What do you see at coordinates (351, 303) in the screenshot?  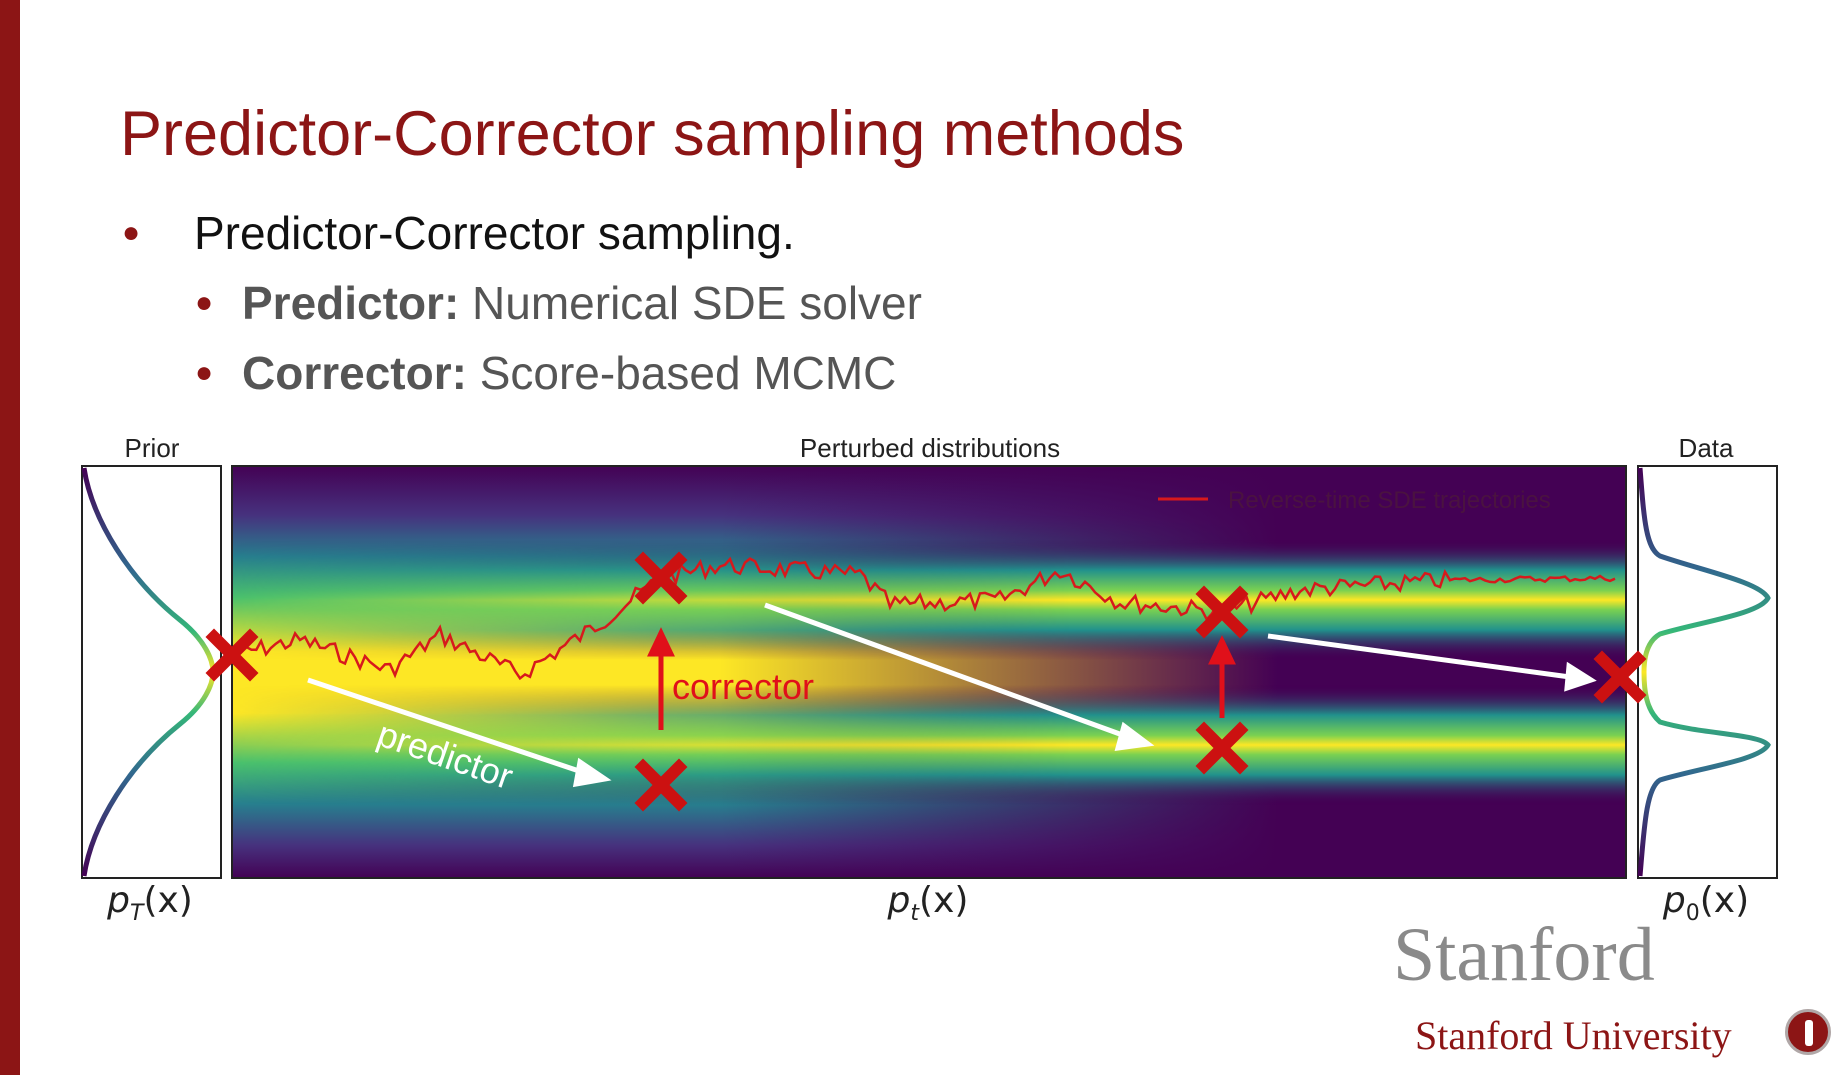 I see `bullet-2-bold: Predictor:` at bounding box center [351, 303].